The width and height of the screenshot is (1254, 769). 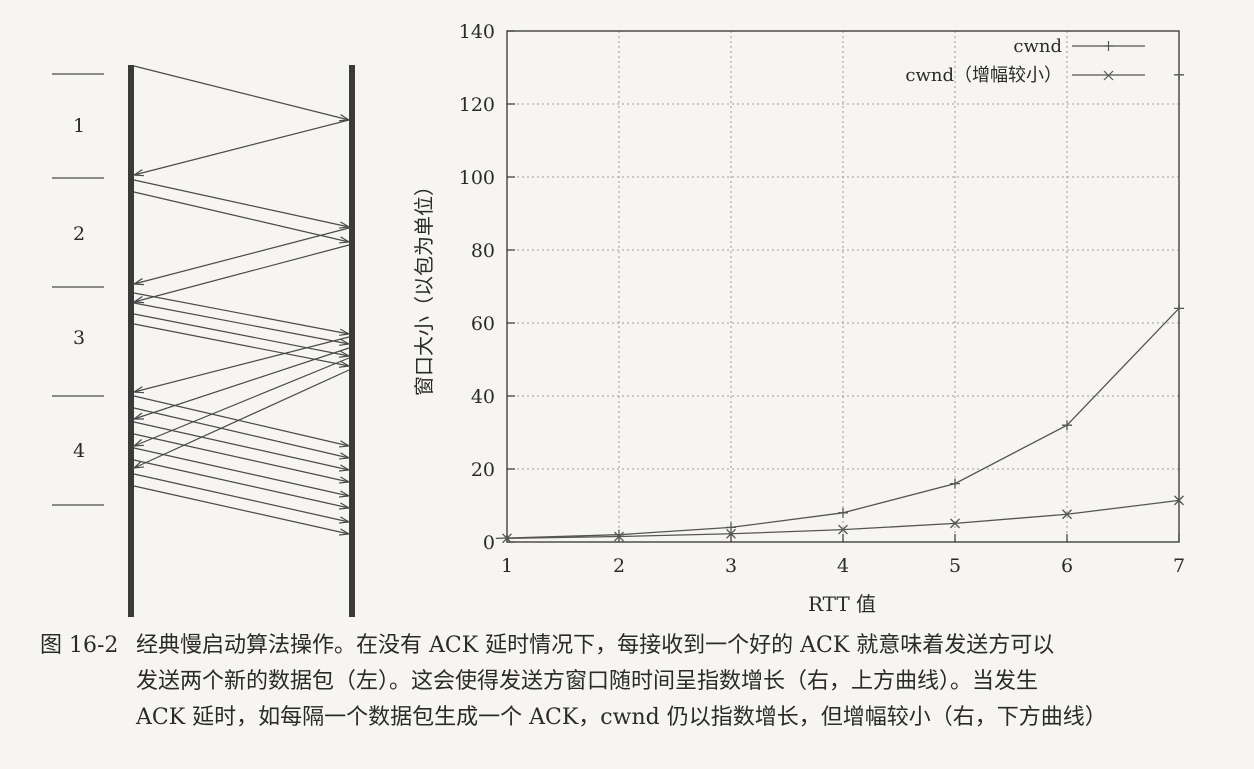 I want to click on round-label: 2, so click(x=79, y=234).